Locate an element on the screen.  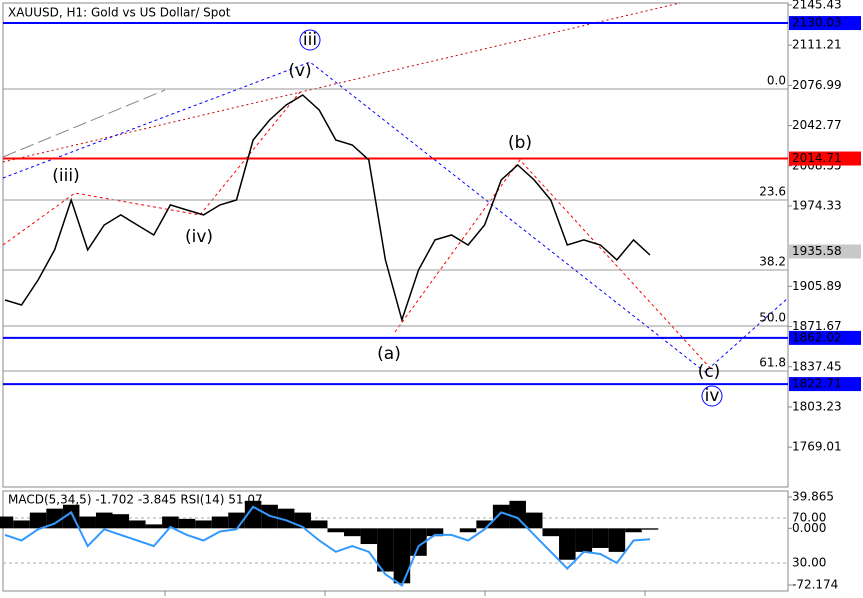
wave-label: (iii) is located at coordinates (65, 176).